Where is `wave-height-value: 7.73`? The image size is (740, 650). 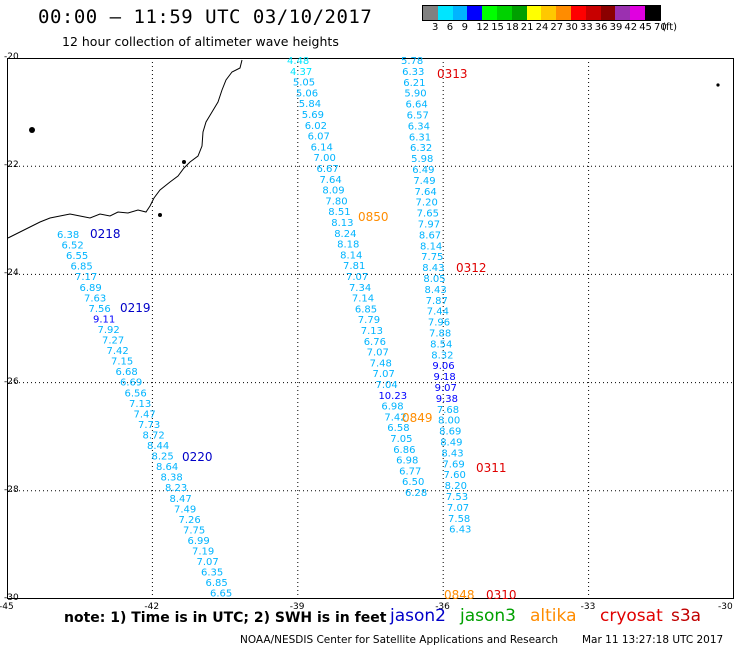 wave-height-value: 7.73 is located at coordinates (149, 425).